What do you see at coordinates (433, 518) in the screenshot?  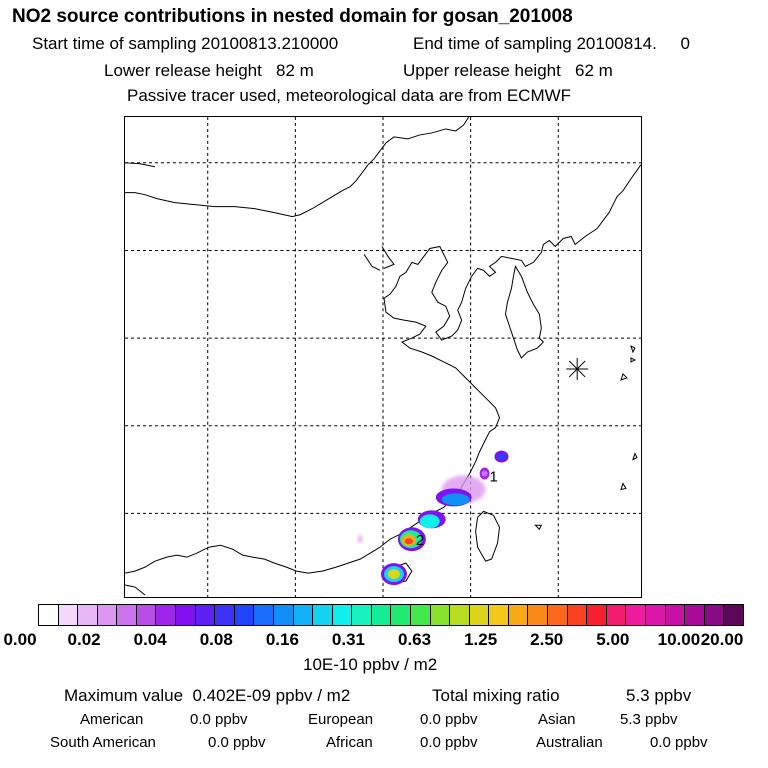 I see `plume` at bounding box center [433, 518].